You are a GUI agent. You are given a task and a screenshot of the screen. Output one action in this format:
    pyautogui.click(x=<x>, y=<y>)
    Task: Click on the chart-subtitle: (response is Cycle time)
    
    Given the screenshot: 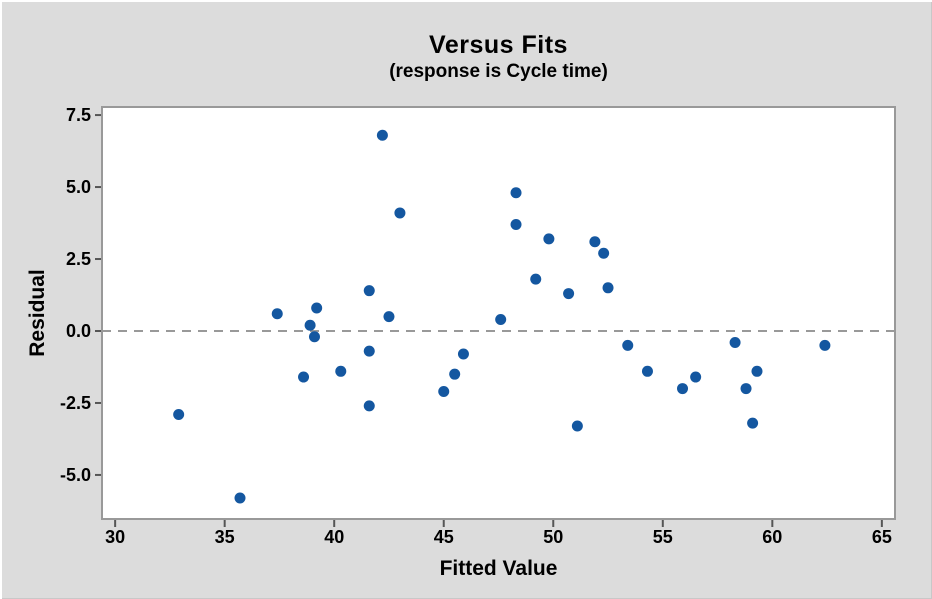 What is the action you would take?
    pyautogui.click(x=498, y=71)
    